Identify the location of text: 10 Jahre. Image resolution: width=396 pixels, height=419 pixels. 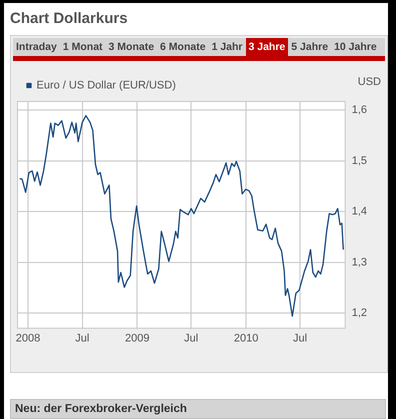
(355, 47).